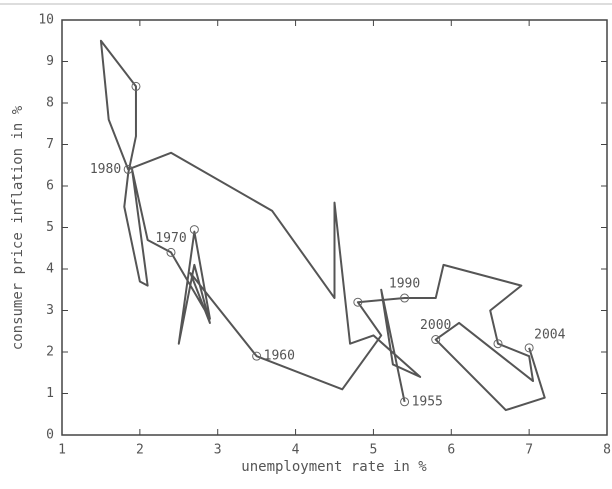 The width and height of the screenshot is (612, 489). I want to click on y-tick-label: 10, so click(46, 20).